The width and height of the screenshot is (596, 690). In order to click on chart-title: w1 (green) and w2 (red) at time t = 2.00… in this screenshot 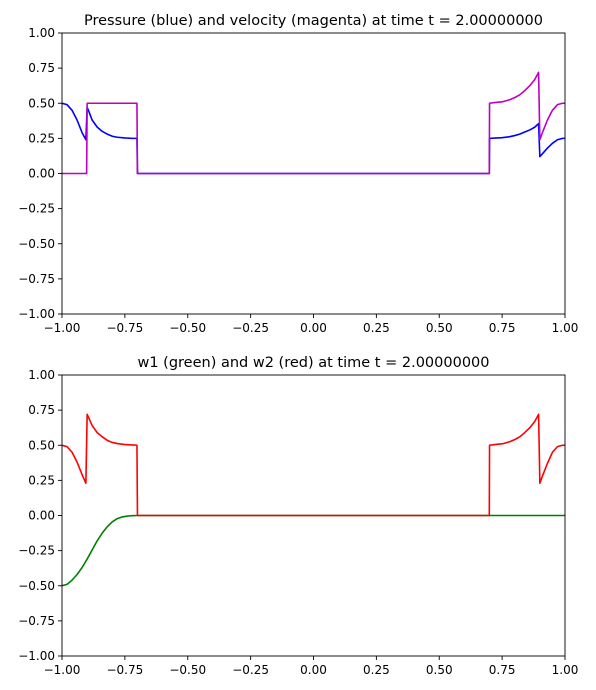, I will do `click(313, 363)`.